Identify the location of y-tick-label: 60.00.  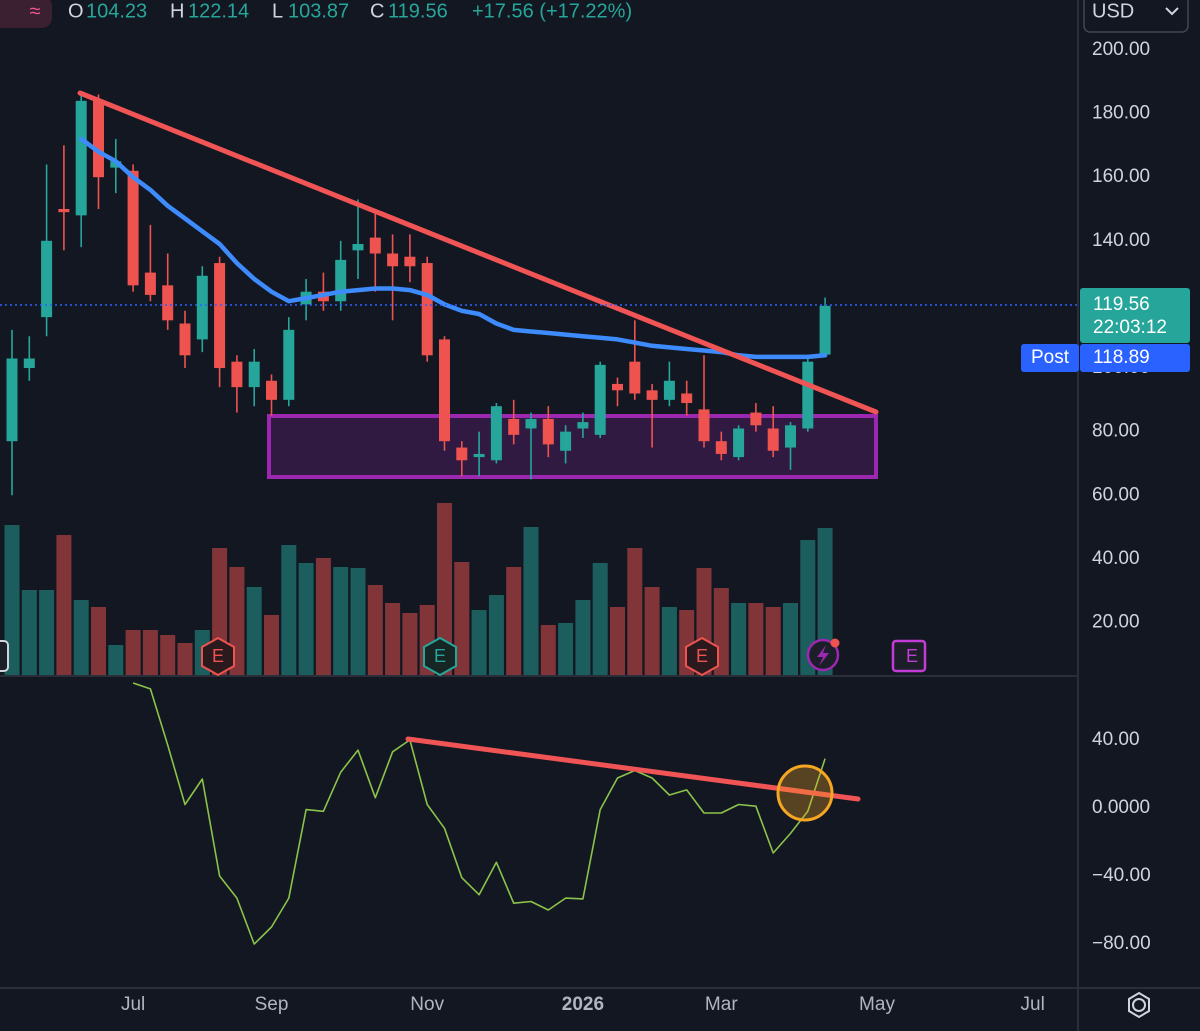
(1116, 494).